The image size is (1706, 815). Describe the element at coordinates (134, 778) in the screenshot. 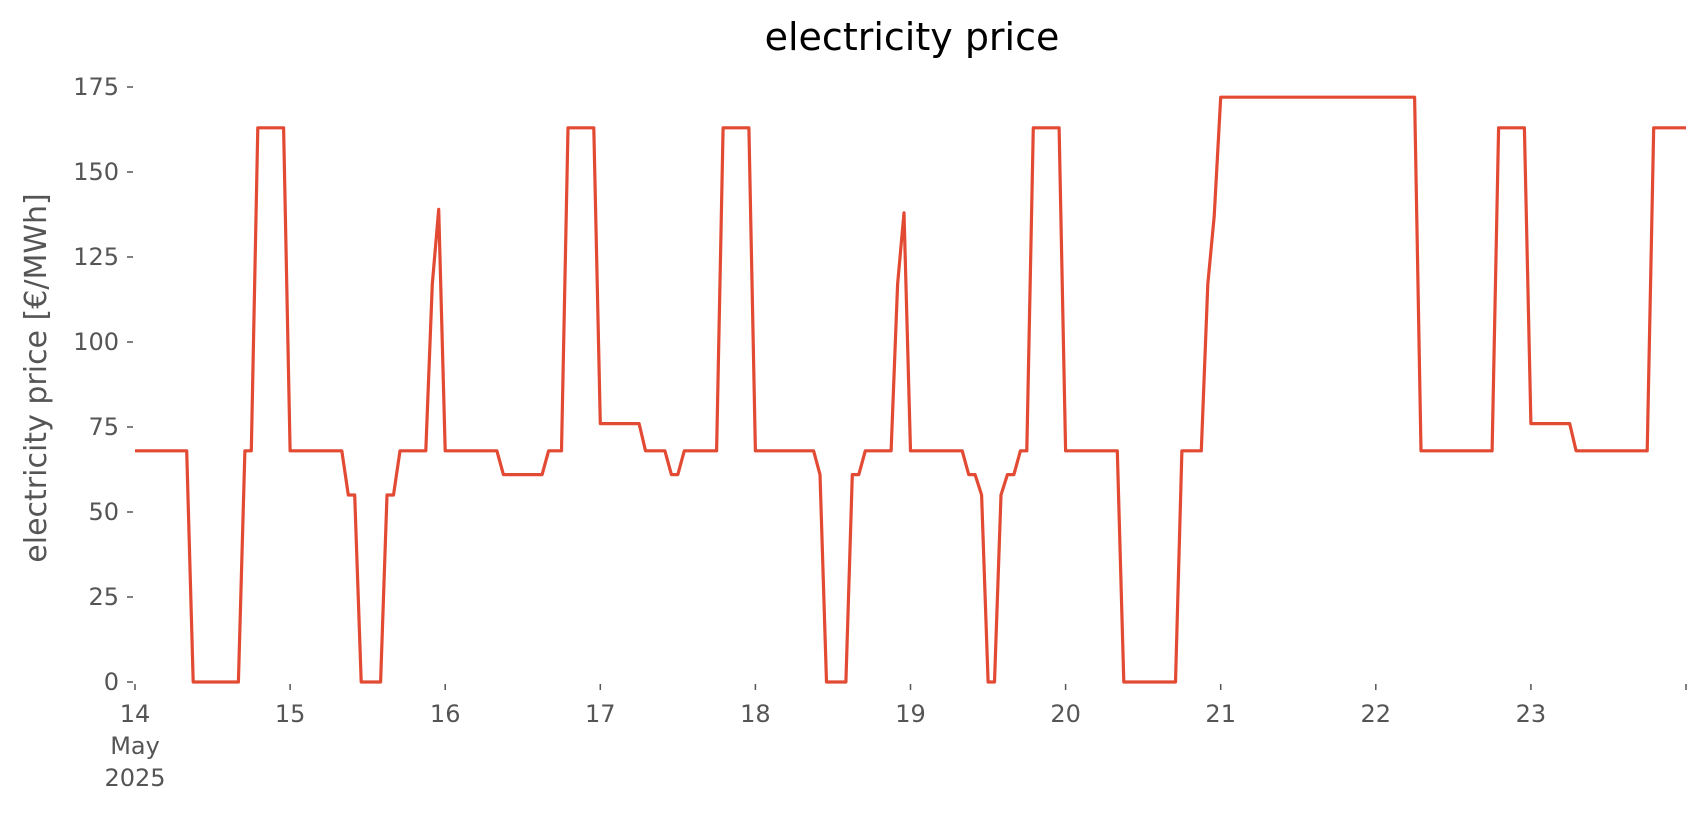

I see `x-tick-label: 2025` at that location.